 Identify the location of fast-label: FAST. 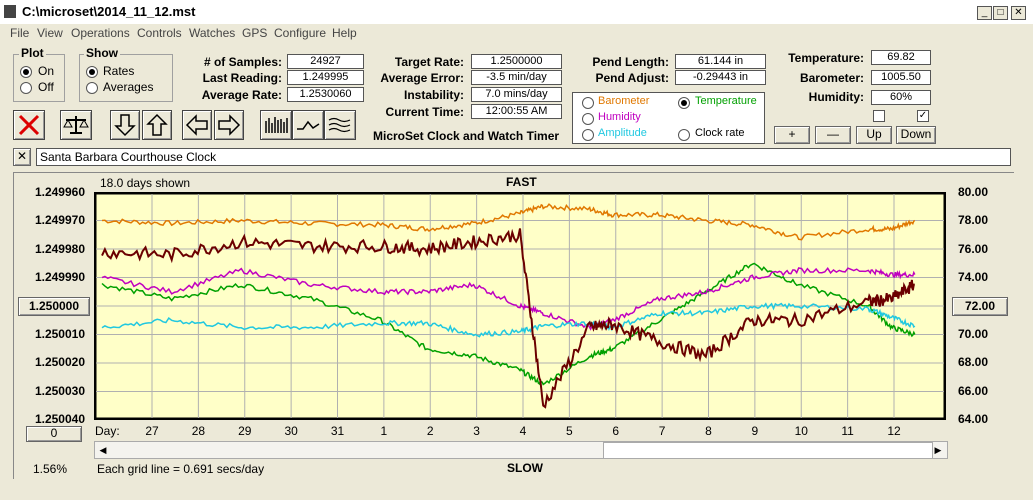
(521, 182).